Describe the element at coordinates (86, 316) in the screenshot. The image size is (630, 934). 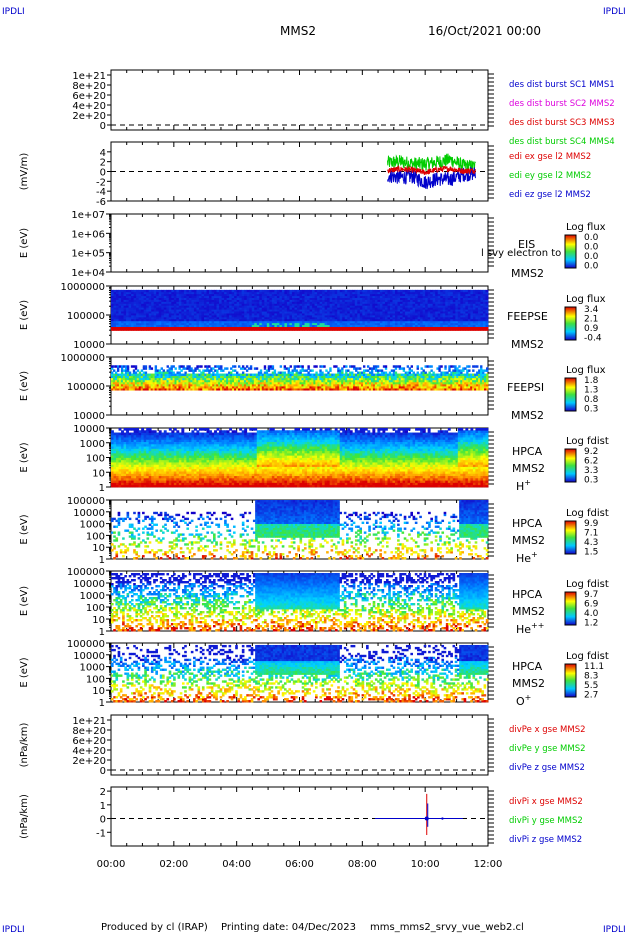
I see `y-tick-label: 100000` at that location.